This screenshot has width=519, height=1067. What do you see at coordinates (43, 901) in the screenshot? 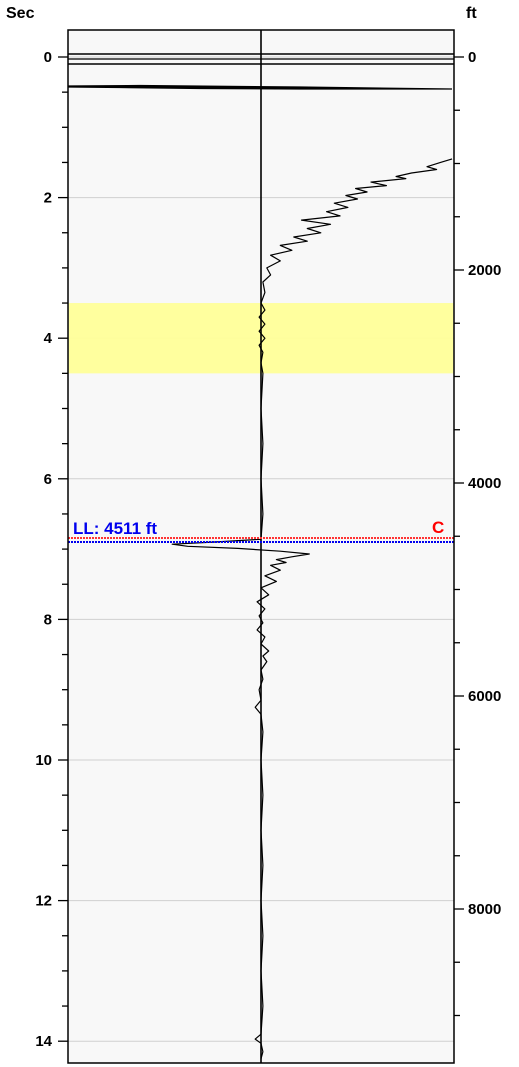
I see `left-tick-label-12: 12` at bounding box center [43, 901].